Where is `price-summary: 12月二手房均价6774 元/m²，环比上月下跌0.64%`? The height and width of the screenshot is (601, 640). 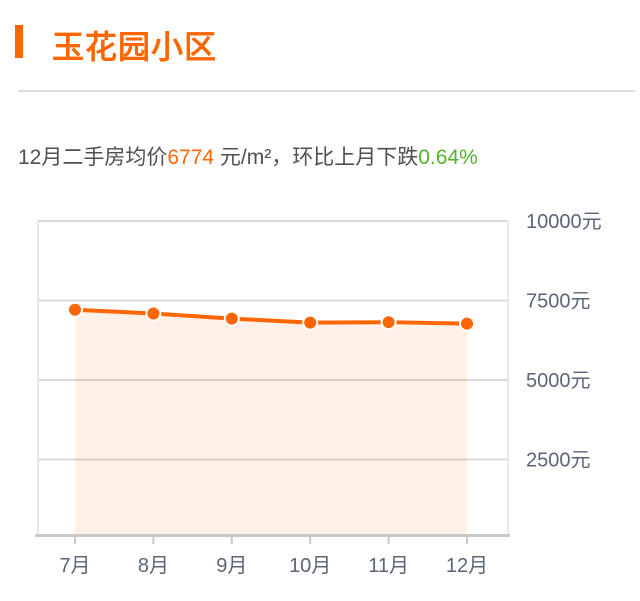 price-summary: 12月二手房均价6774 元/m²，环比上月下跌0.64% is located at coordinates (248, 156).